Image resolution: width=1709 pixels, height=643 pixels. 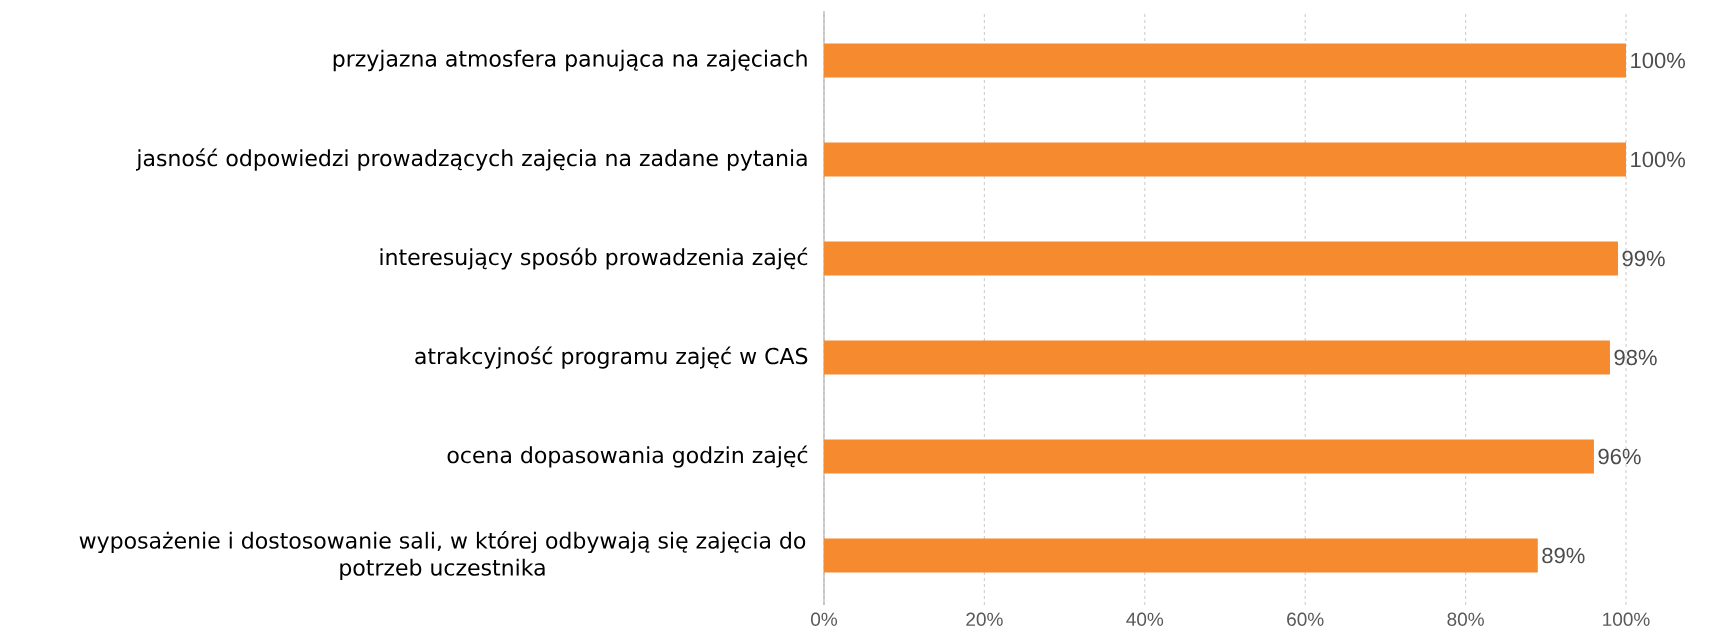 What do you see at coordinates (594, 258) in the screenshot?
I see `y-tick-label: interesujący sposób prowadzenia zajęć` at bounding box center [594, 258].